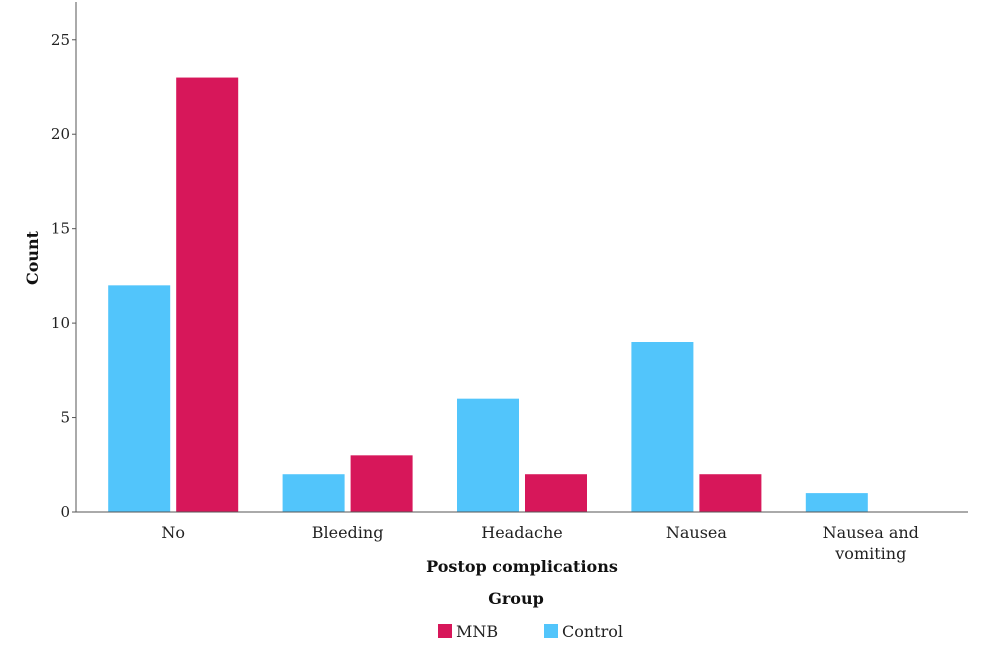 The height and width of the screenshot is (655, 1000). Describe the element at coordinates (64, 261) in the screenshot. I see `y-axis: 0 5 10 15 20 25` at that location.